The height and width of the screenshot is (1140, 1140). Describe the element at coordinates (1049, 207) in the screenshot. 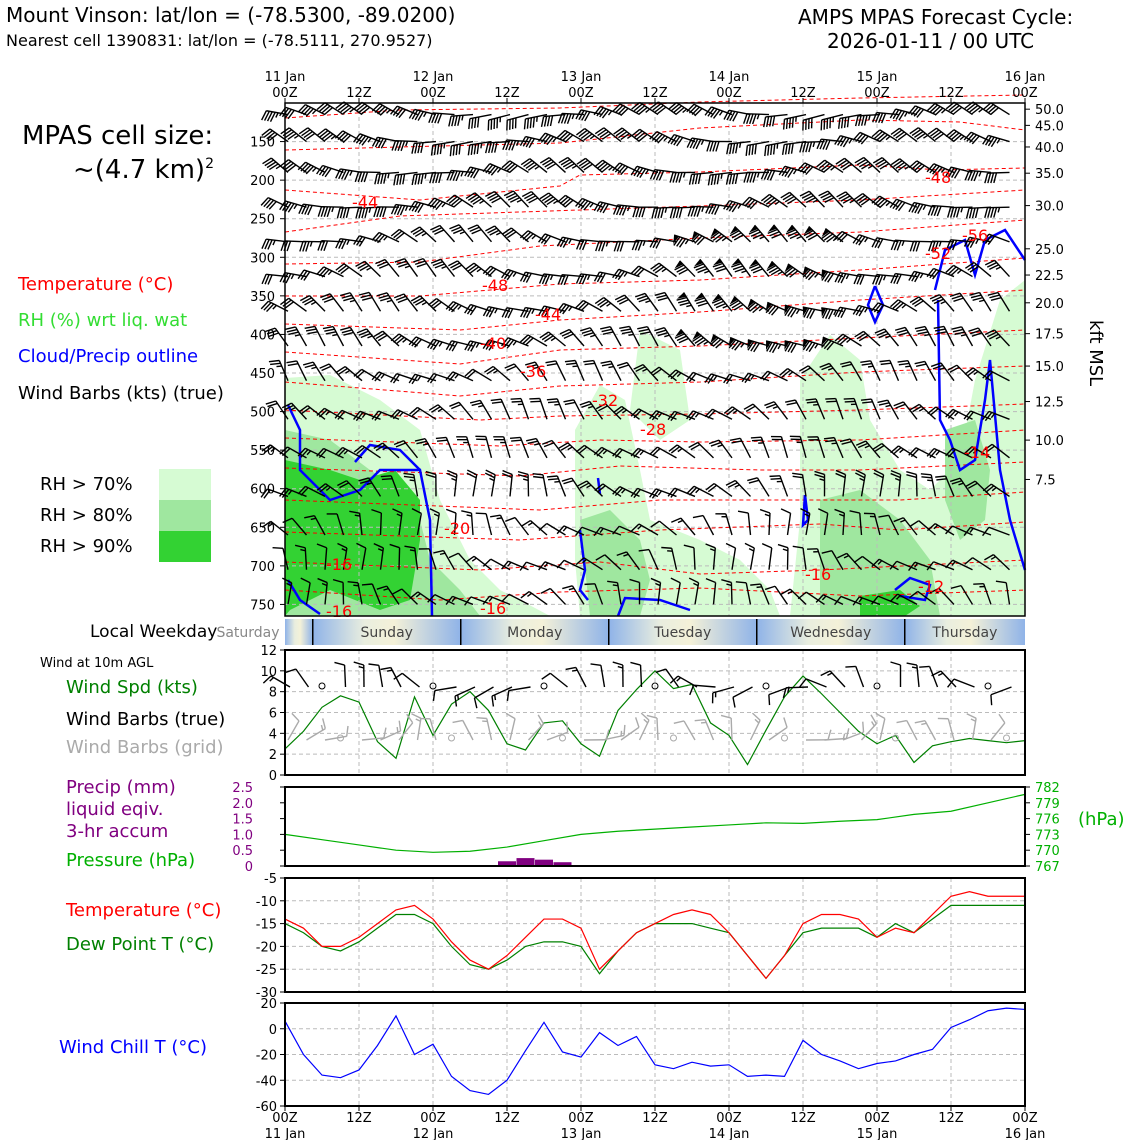

I see `kft-tick-label: 30.0` at that location.